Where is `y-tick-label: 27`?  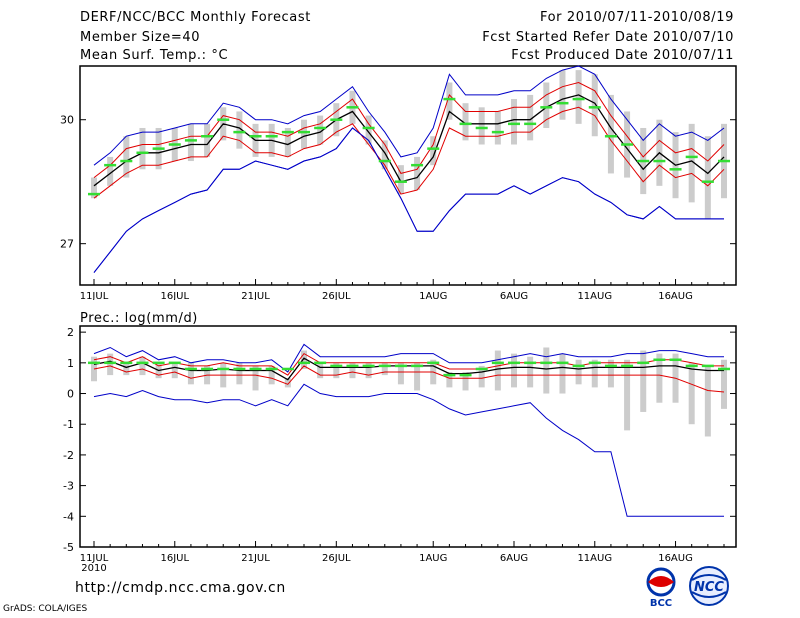
y-tick-label: 27 is located at coordinates (67, 244).